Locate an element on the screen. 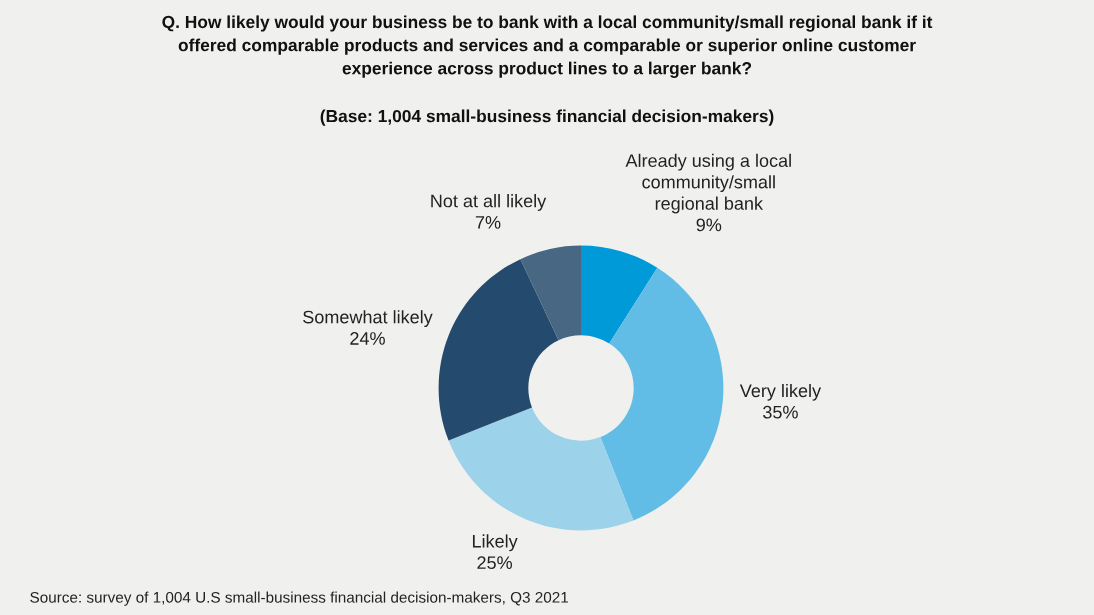  slice-label: Very likely is located at coordinates (780, 392).